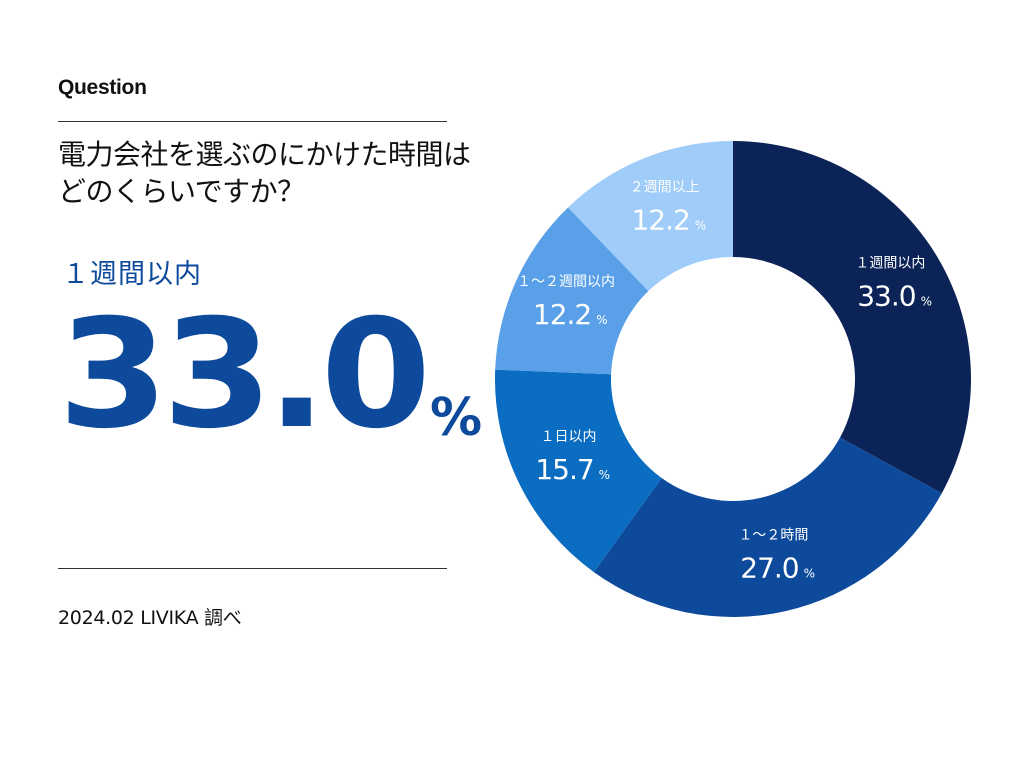  I want to click on question-label: Question, so click(102, 87).